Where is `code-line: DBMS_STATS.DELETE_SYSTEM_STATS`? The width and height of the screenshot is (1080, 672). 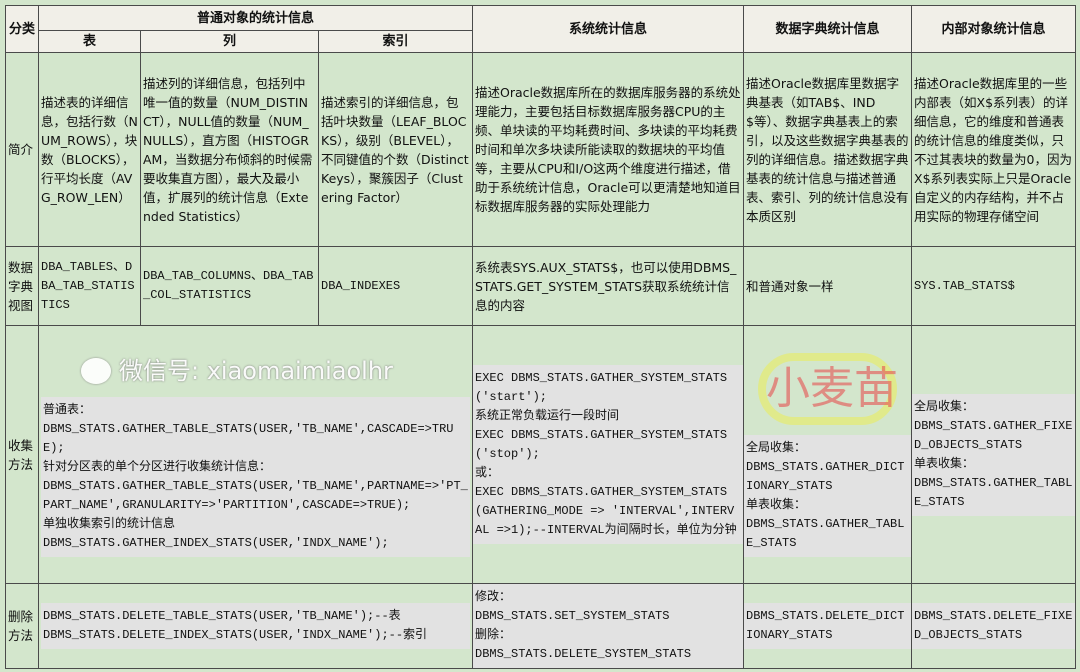
code-line: DBMS_STATS.DELETE_SYSTEM_STATS is located at coordinates (583, 654).